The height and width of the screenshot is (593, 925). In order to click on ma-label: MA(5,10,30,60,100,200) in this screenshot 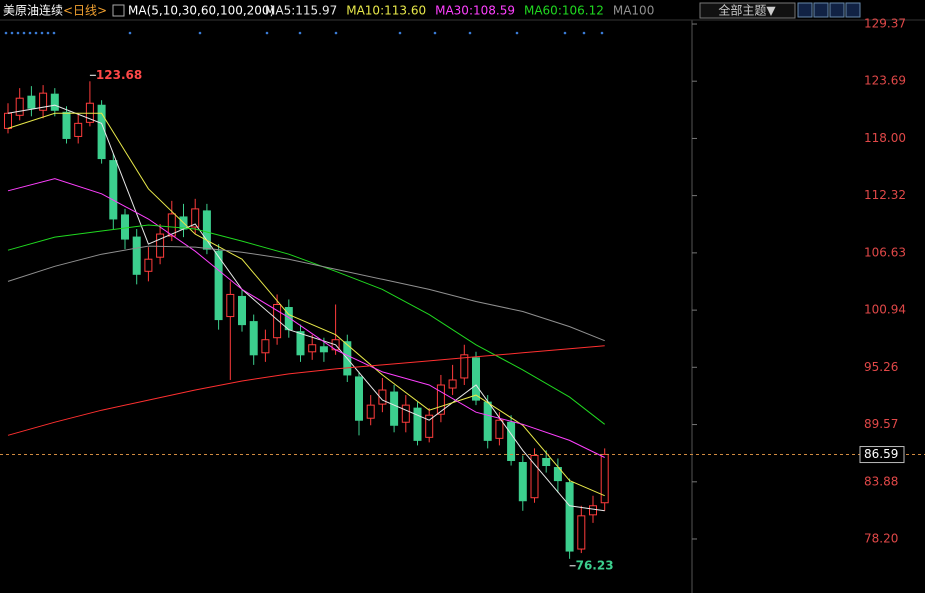, I will do `click(201, 11)`.